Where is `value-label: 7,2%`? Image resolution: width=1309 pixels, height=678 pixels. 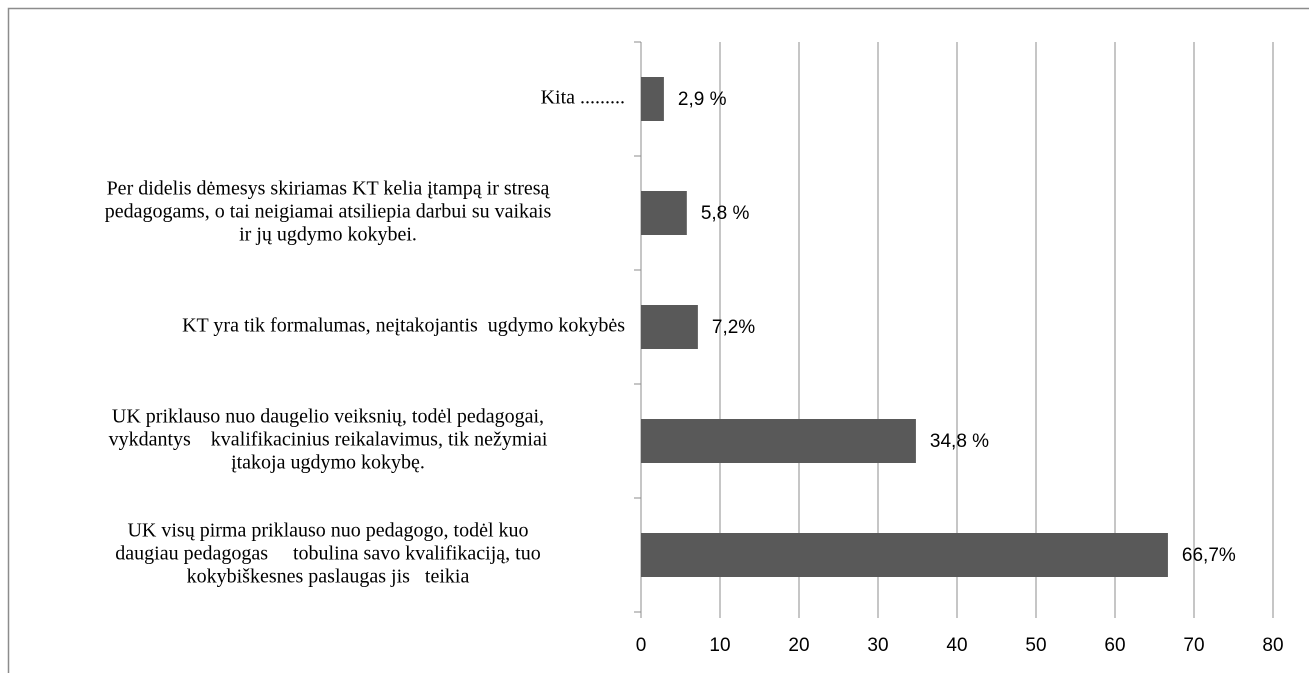
value-label: 7,2% is located at coordinates (733, 327).